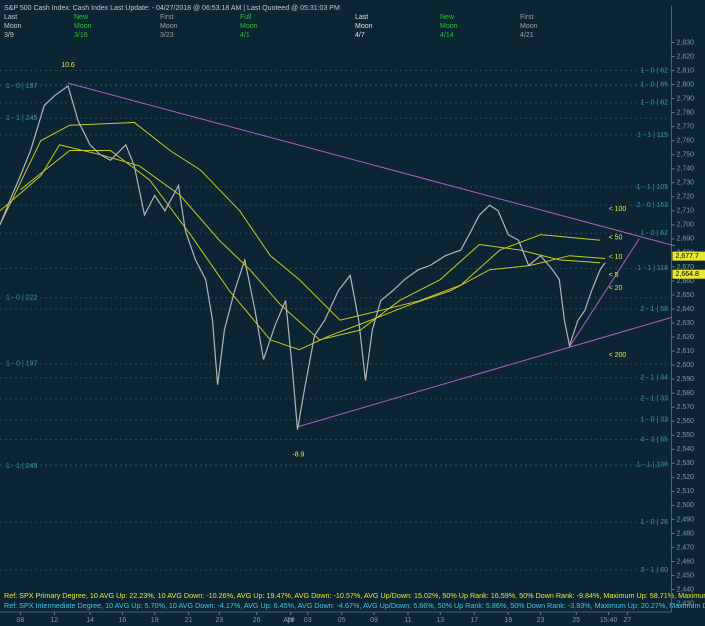  I want to click on level-label: 1 - 0 | 222, so click(22, 298).